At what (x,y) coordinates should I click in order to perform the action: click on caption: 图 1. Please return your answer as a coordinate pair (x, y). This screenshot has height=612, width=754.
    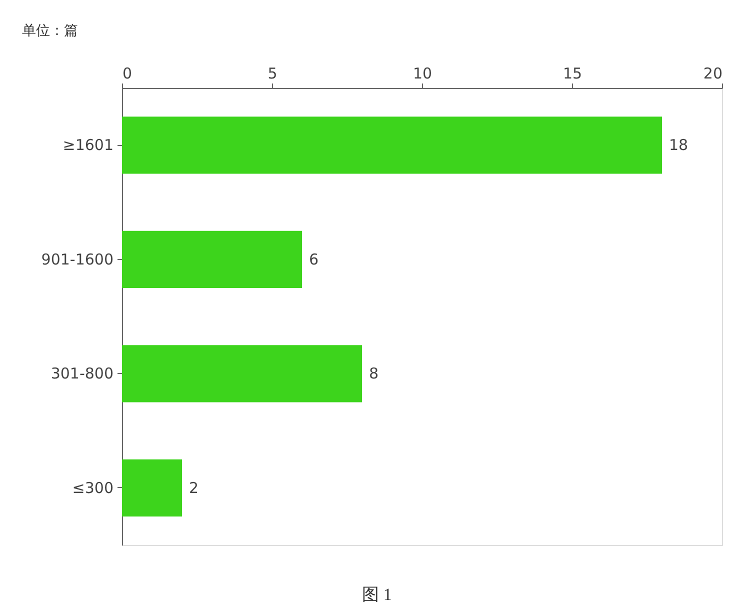
    Looking at the image, I should click on (377, 594).